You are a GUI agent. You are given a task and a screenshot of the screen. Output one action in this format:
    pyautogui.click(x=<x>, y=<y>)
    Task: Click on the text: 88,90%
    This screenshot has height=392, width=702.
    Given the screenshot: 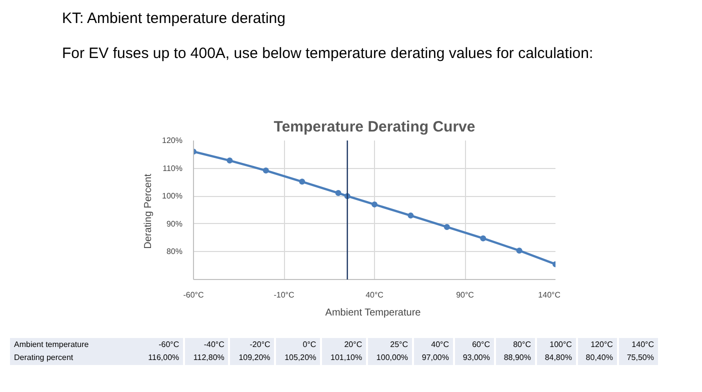 What is the action you would take?
    pyautogui.click(x=515, y=358)
    